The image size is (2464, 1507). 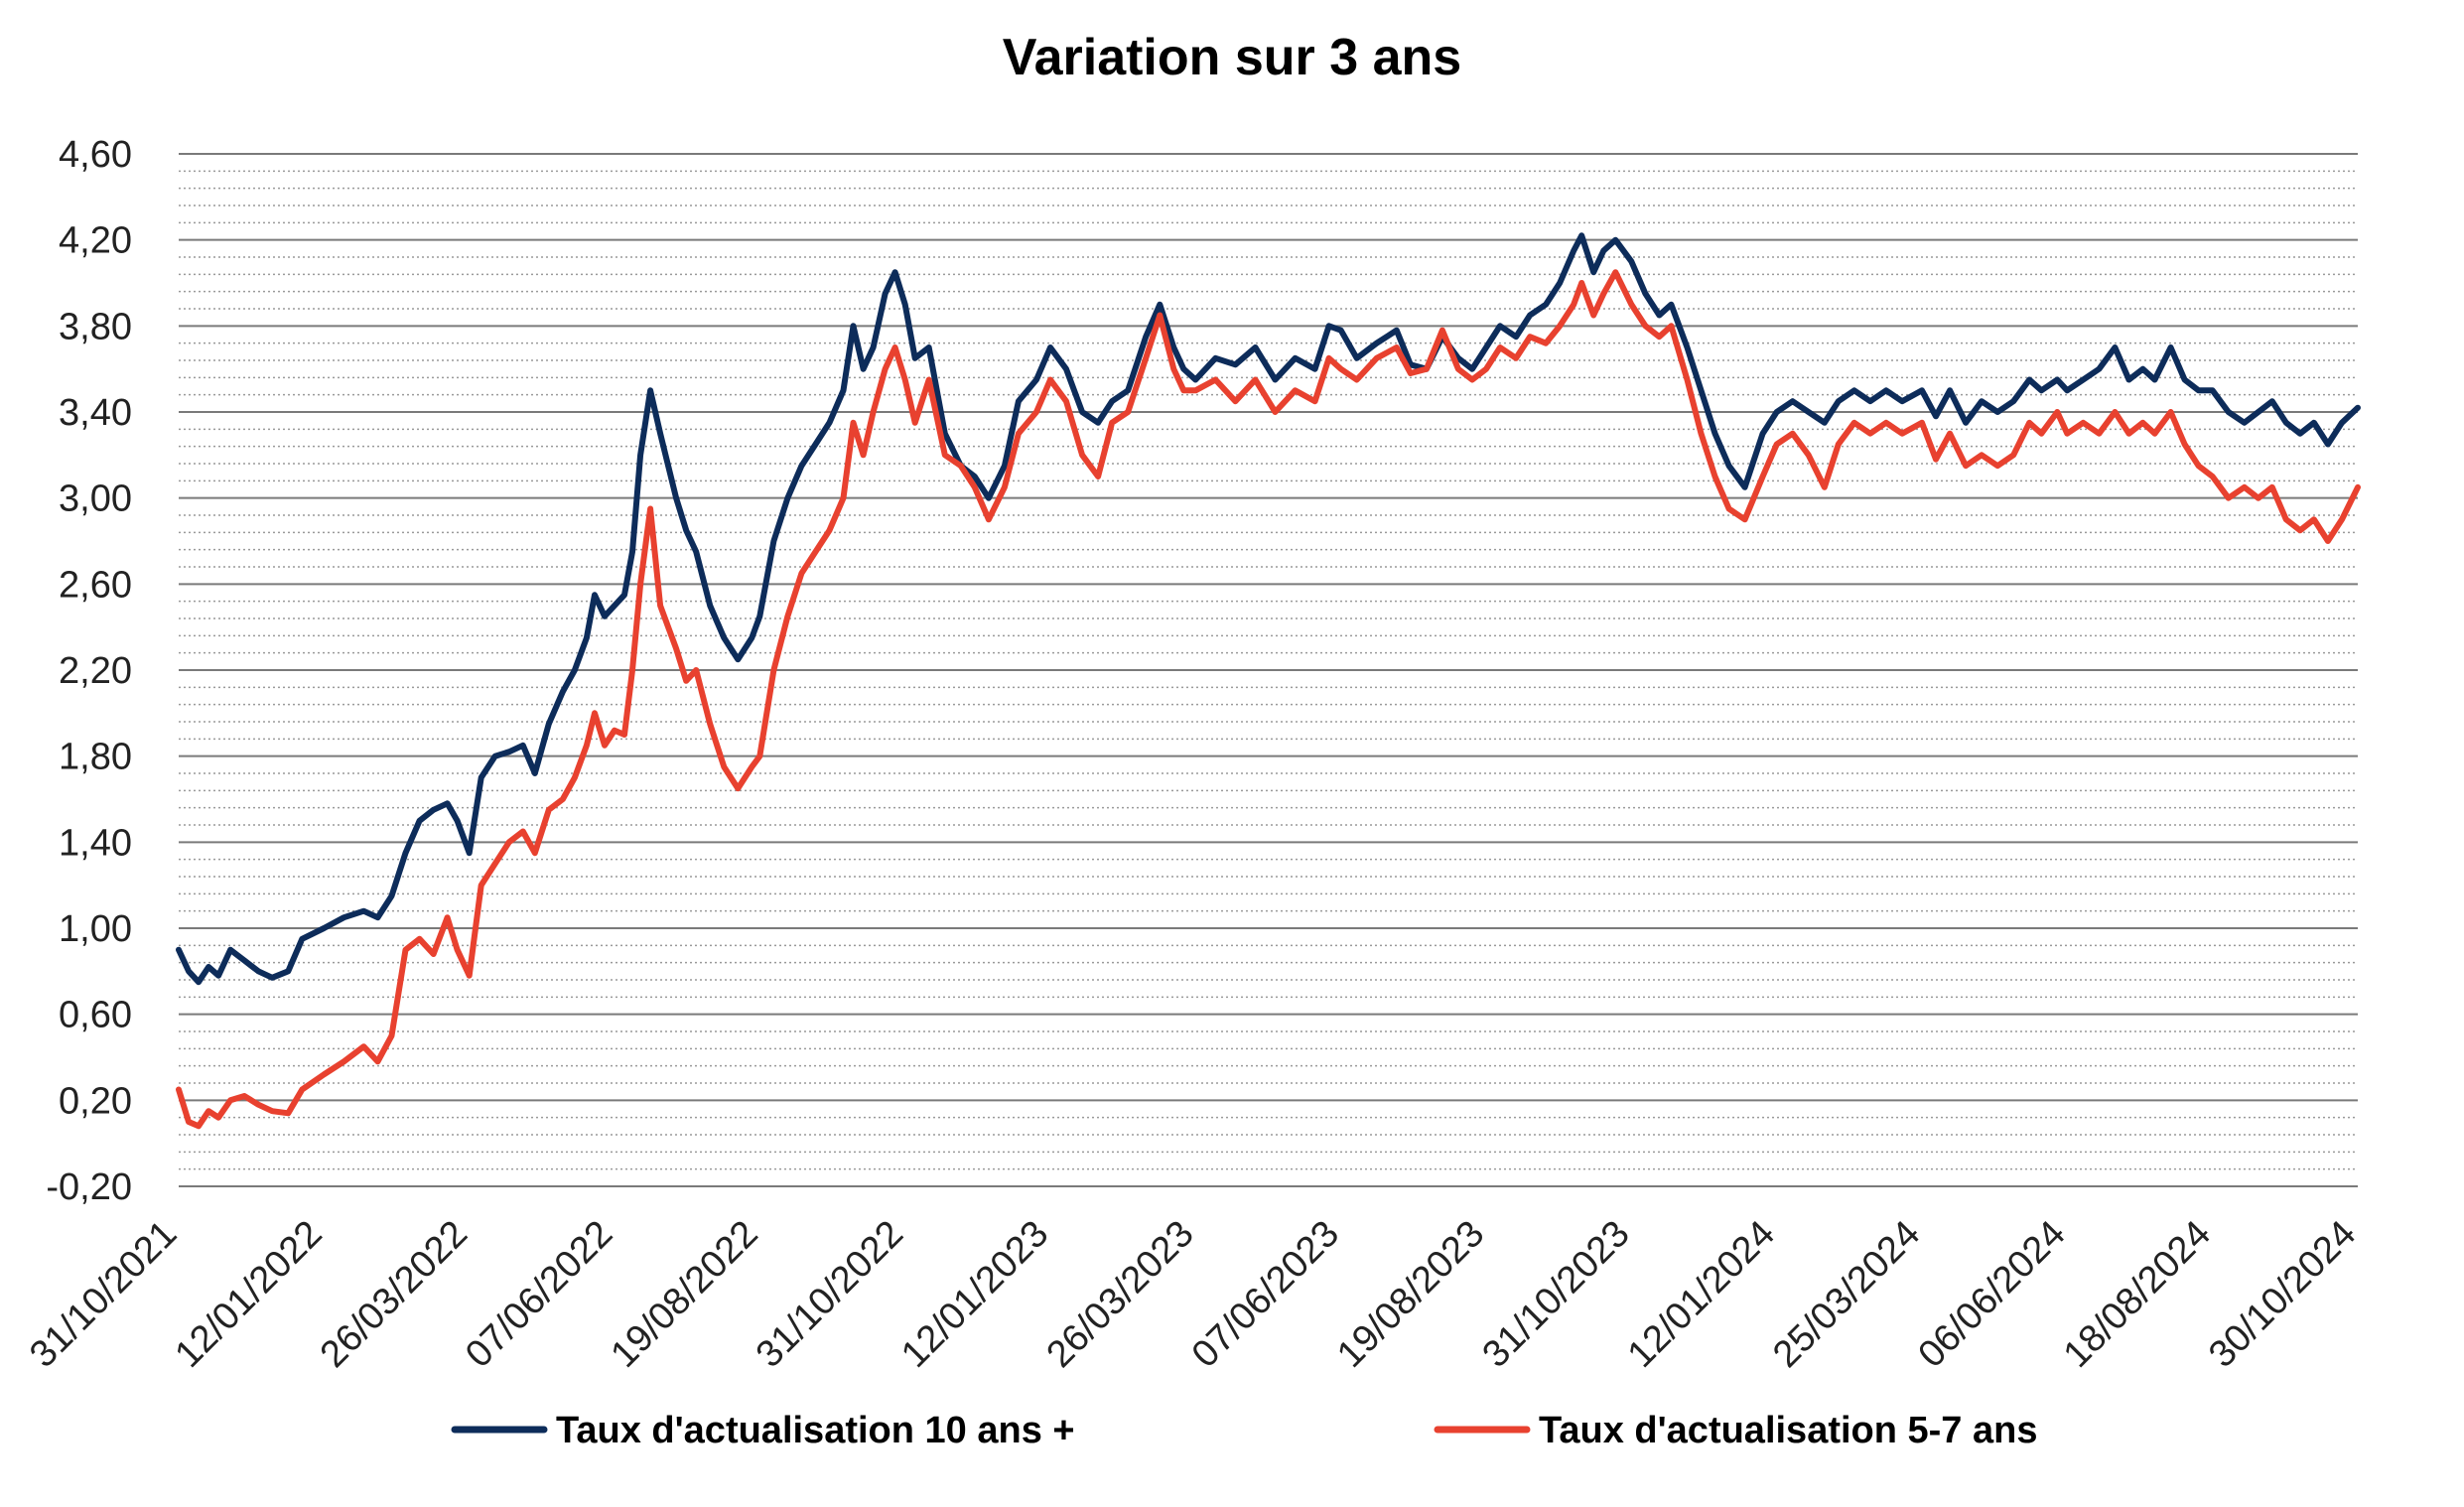 What do you see at coordinates (1120, 1295) in the screenshot?
I see `x-tick-label: 26/03/2023` at bounding box center [1120, 1295].